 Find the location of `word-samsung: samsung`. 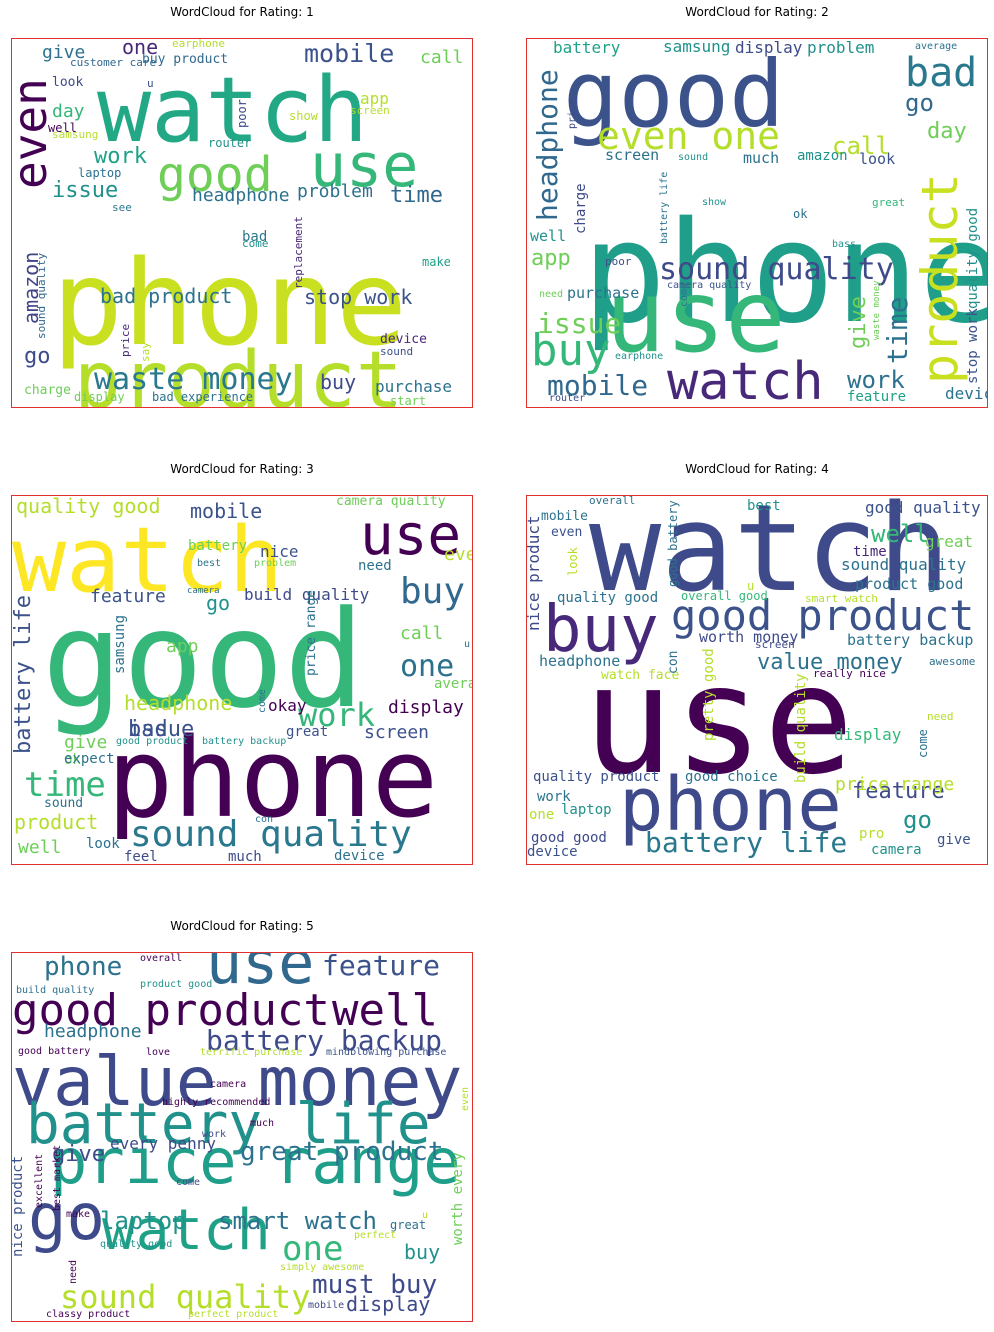

word-samsung: samsung is located at coordinates (120, 644).